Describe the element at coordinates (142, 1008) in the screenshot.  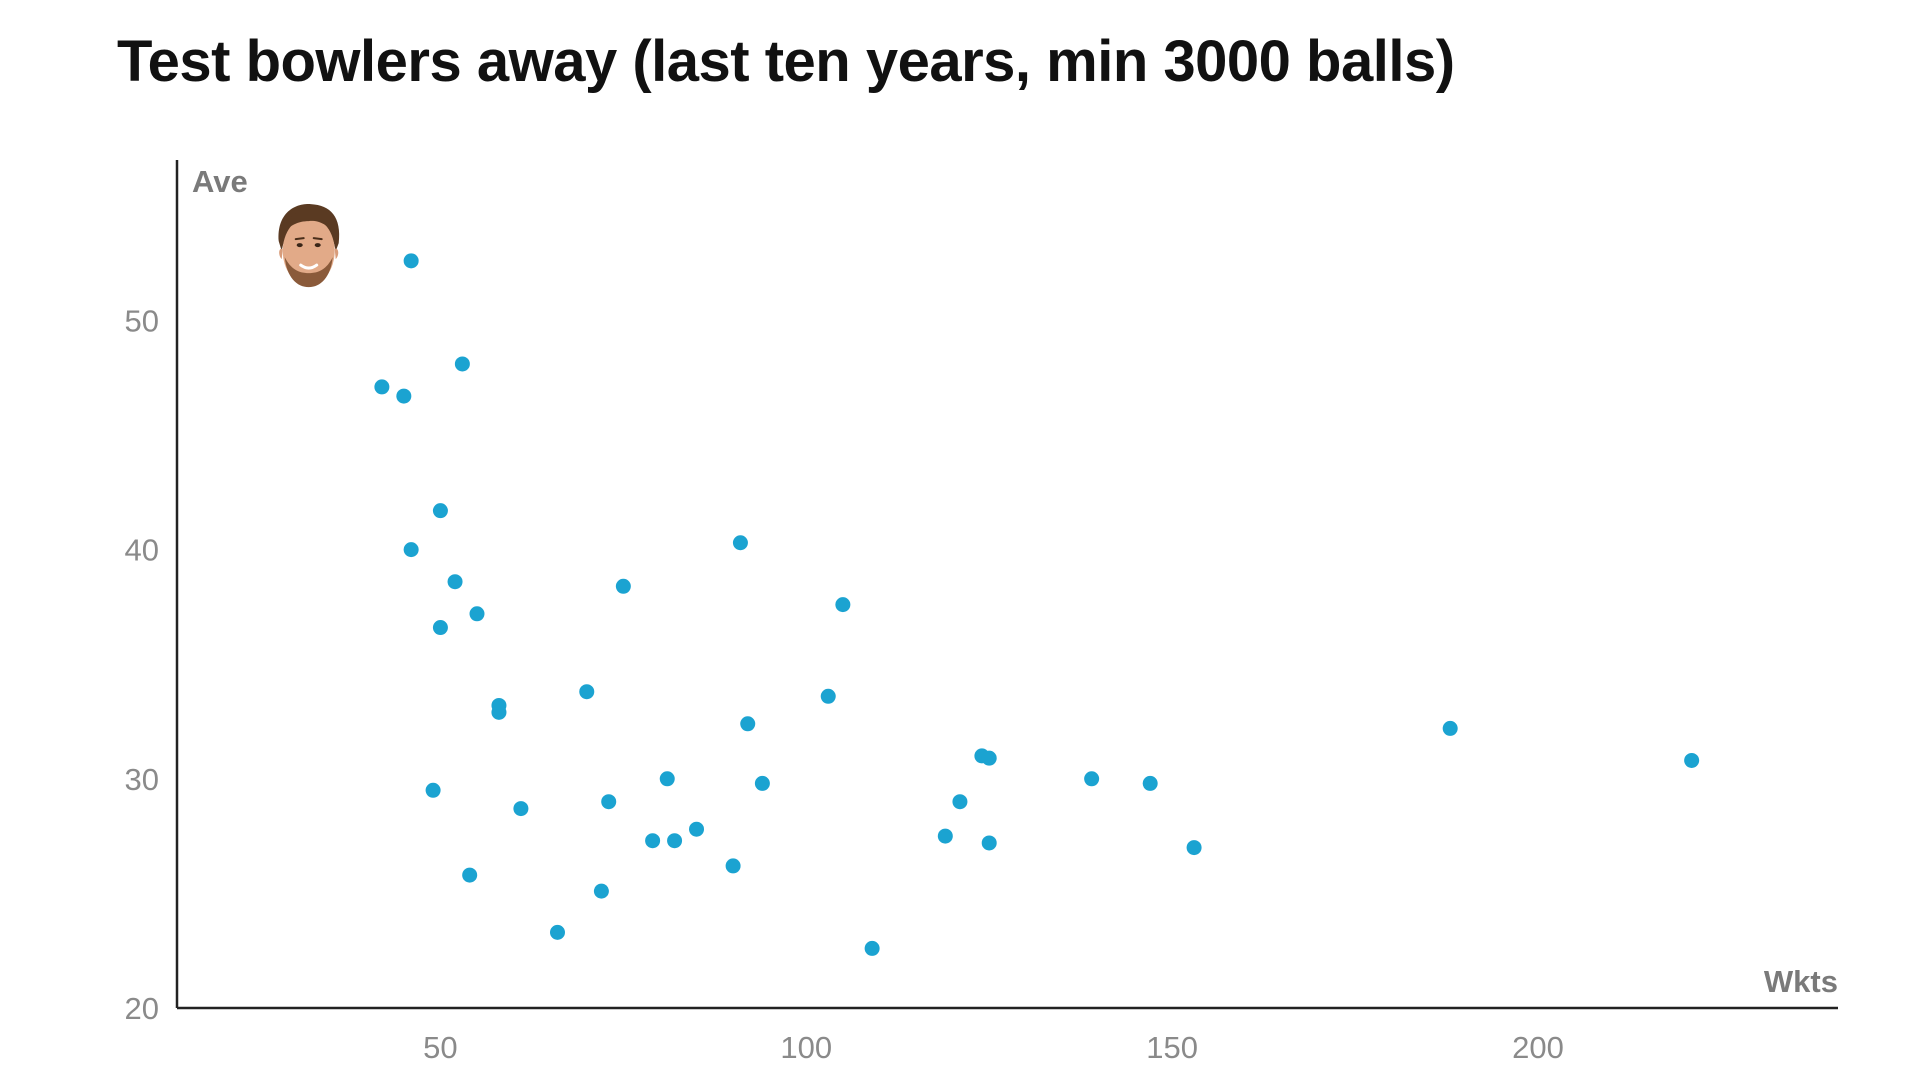
I see `y-tick-label: 20` at that location.